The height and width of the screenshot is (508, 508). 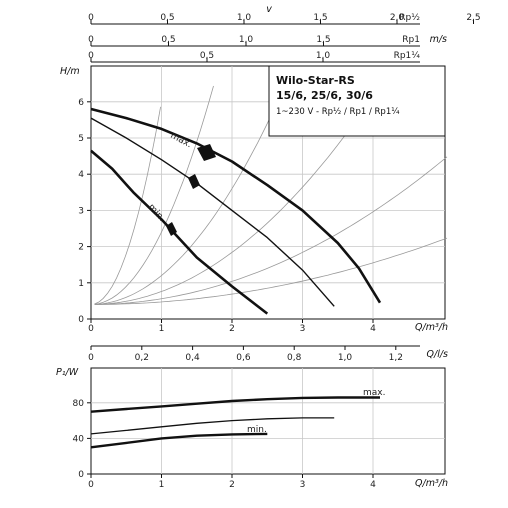 I want to click on head-x-tick-label: 3, so click(x=303, y=329).